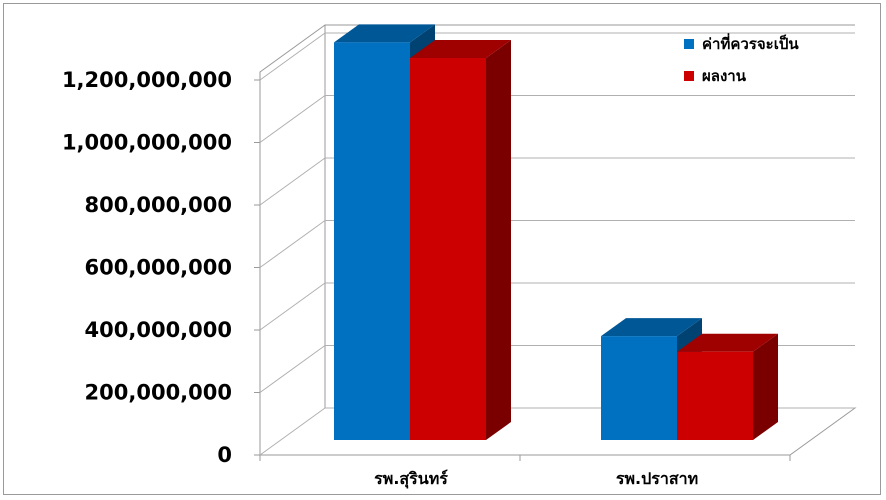 The image size is (886, 500). What do you see at coordinates (158, 330) in the screenshot?
I see `y-tick-label: 400,000,000` at bounding box center [158, 330].